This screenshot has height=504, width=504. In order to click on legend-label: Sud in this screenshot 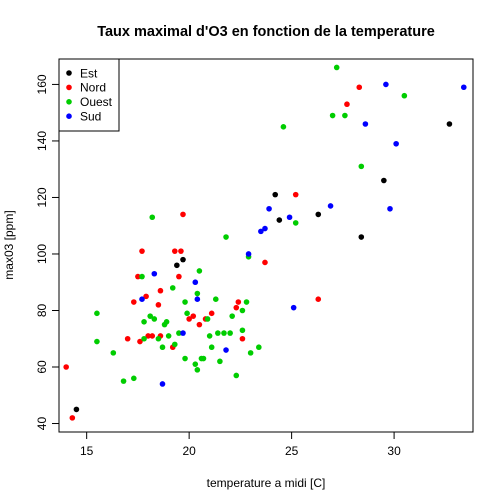, I will do `click(90, 117)`.